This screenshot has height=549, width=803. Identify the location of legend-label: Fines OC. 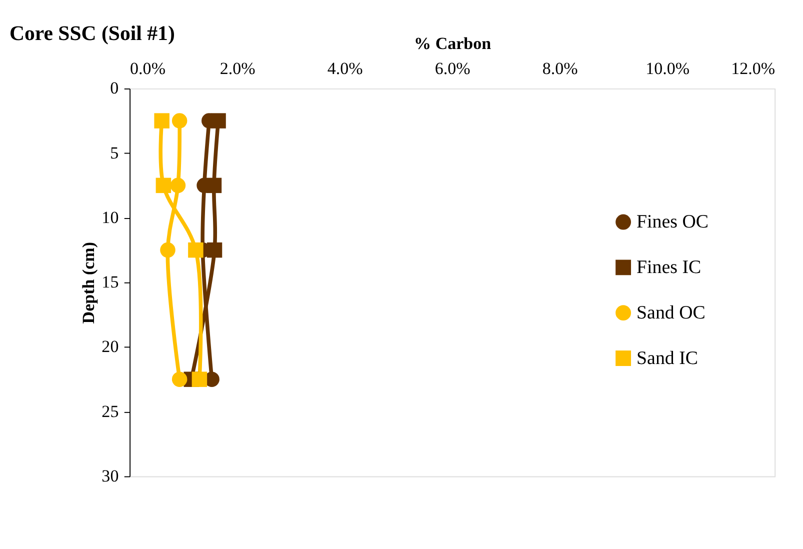
(672, 222).